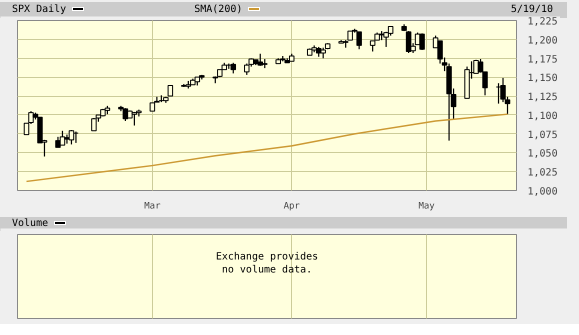 The image size is (579, 335). What do you see at coordinates (427, 207) in the screenshot?
I see `x-tick-label: May` at bounding box center [427, 207].